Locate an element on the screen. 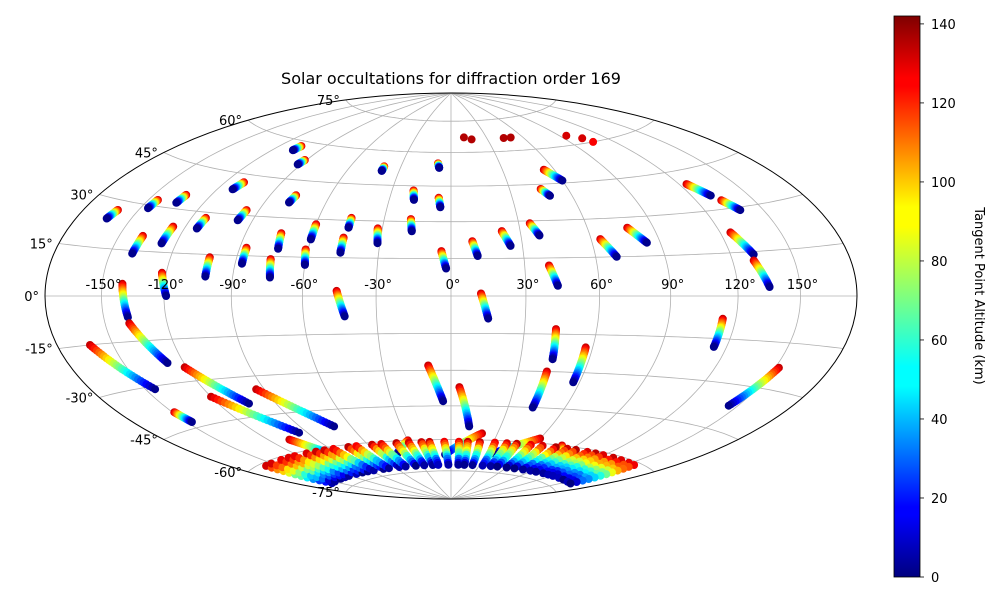 This screenshot has width=1000, height=600. lon-tick-label: 90° is located at coordinates (672, 285).